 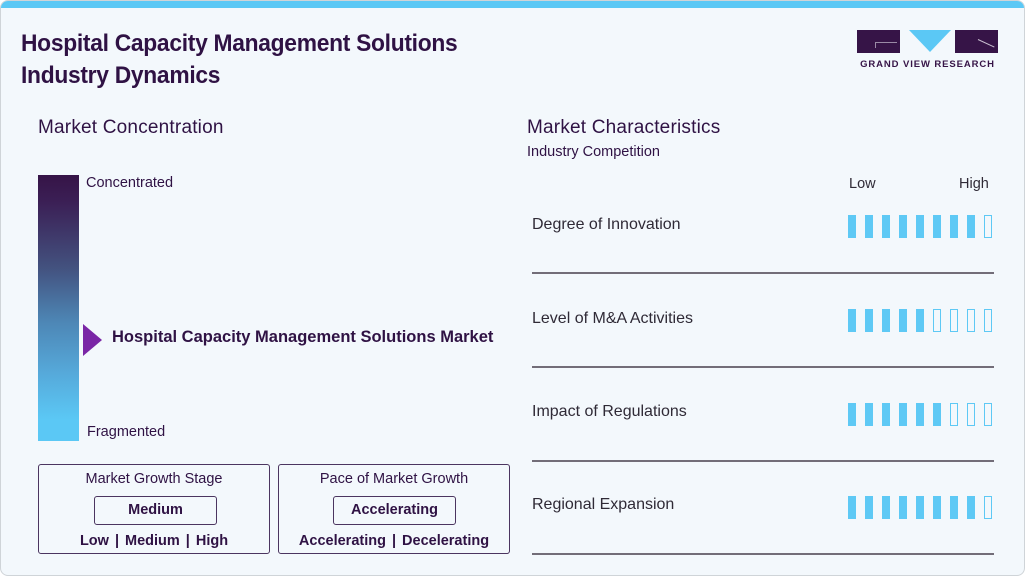 What do you see at coordinates (92, 340) in the screenshot?
I see `triangle-right-icon` at bounding box center [92, 340].